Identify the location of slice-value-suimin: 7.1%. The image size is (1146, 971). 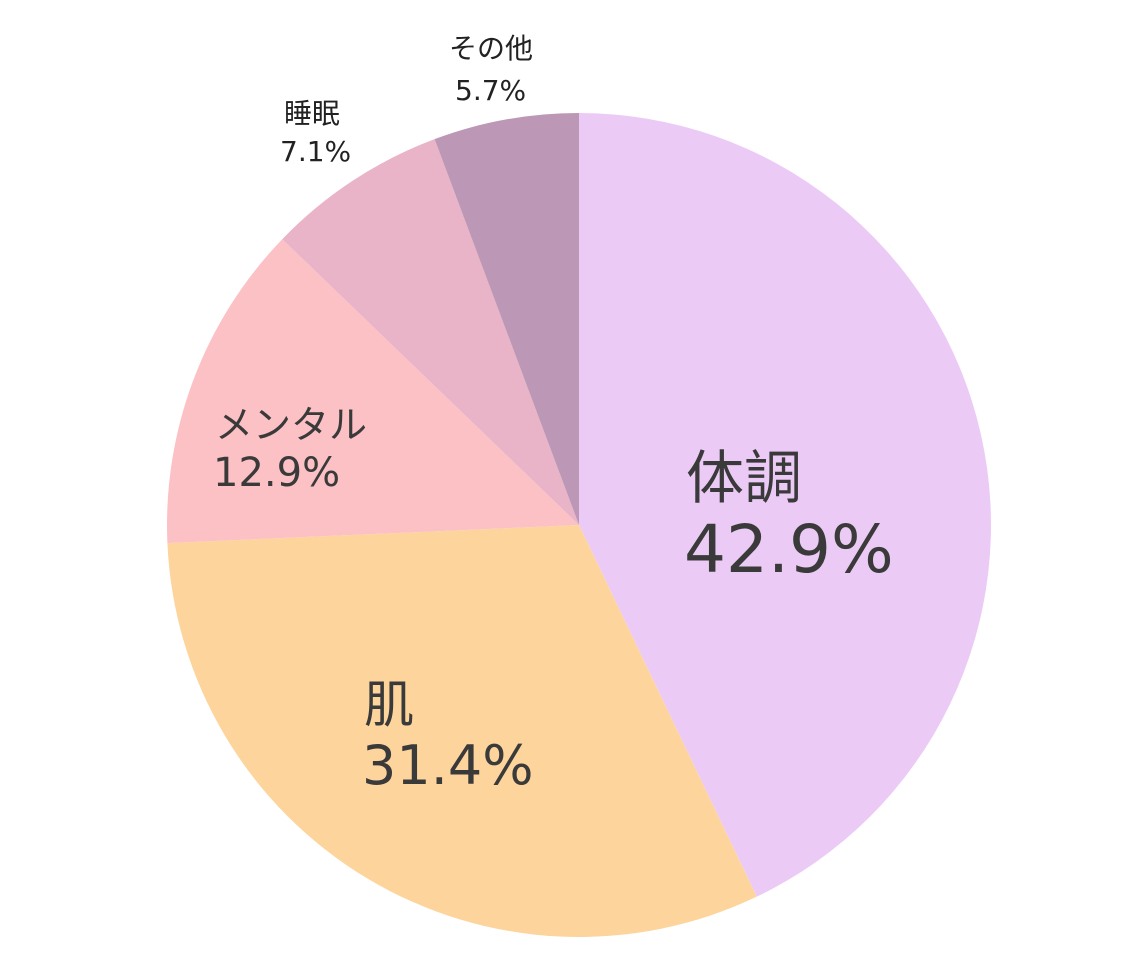
(315, 151).